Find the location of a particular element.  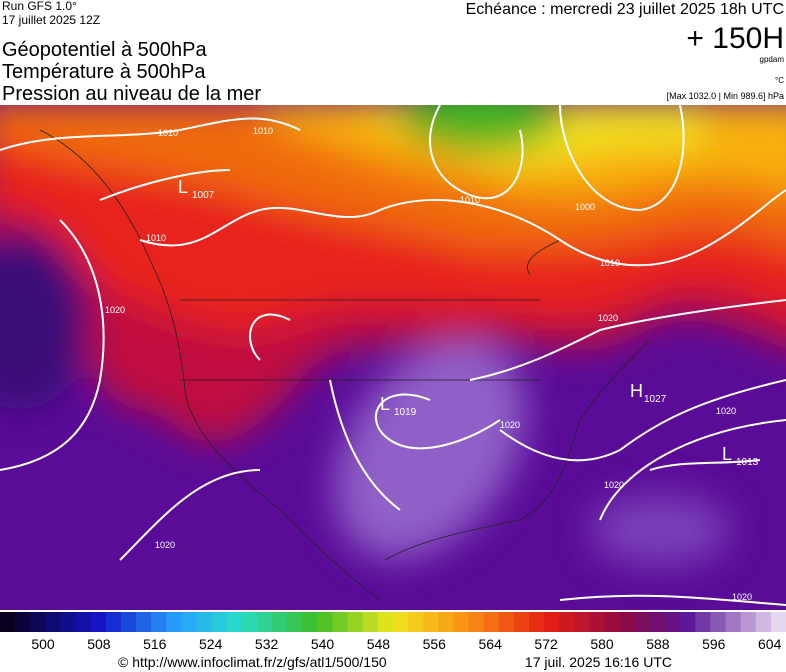

scale-label: 604 is located at coordinates (770, 644).